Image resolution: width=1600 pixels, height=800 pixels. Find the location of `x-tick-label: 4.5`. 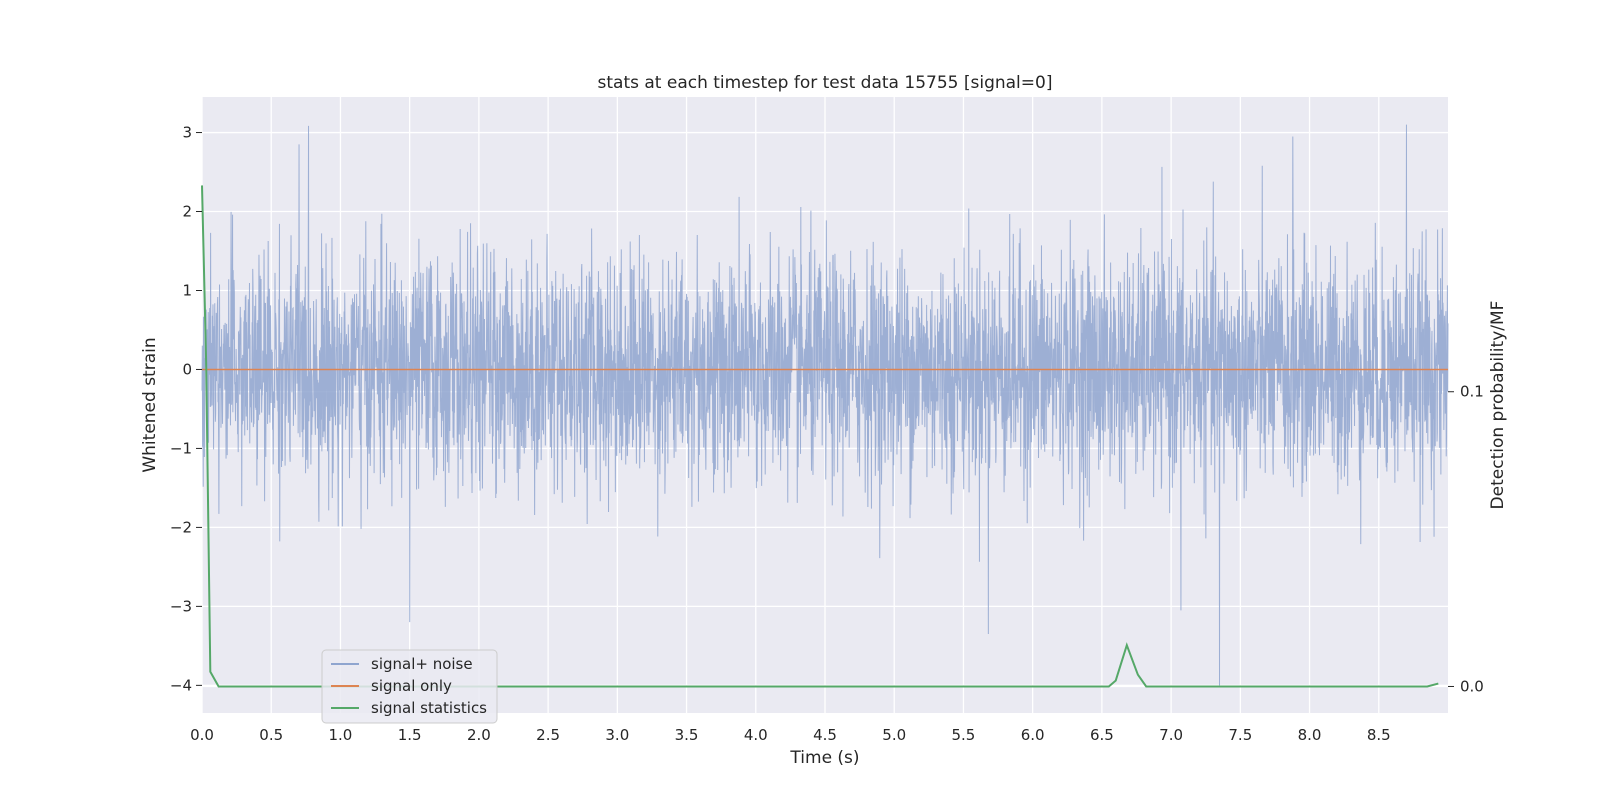

x-tick-label: 4.5 is located at coordinates (825, 735).